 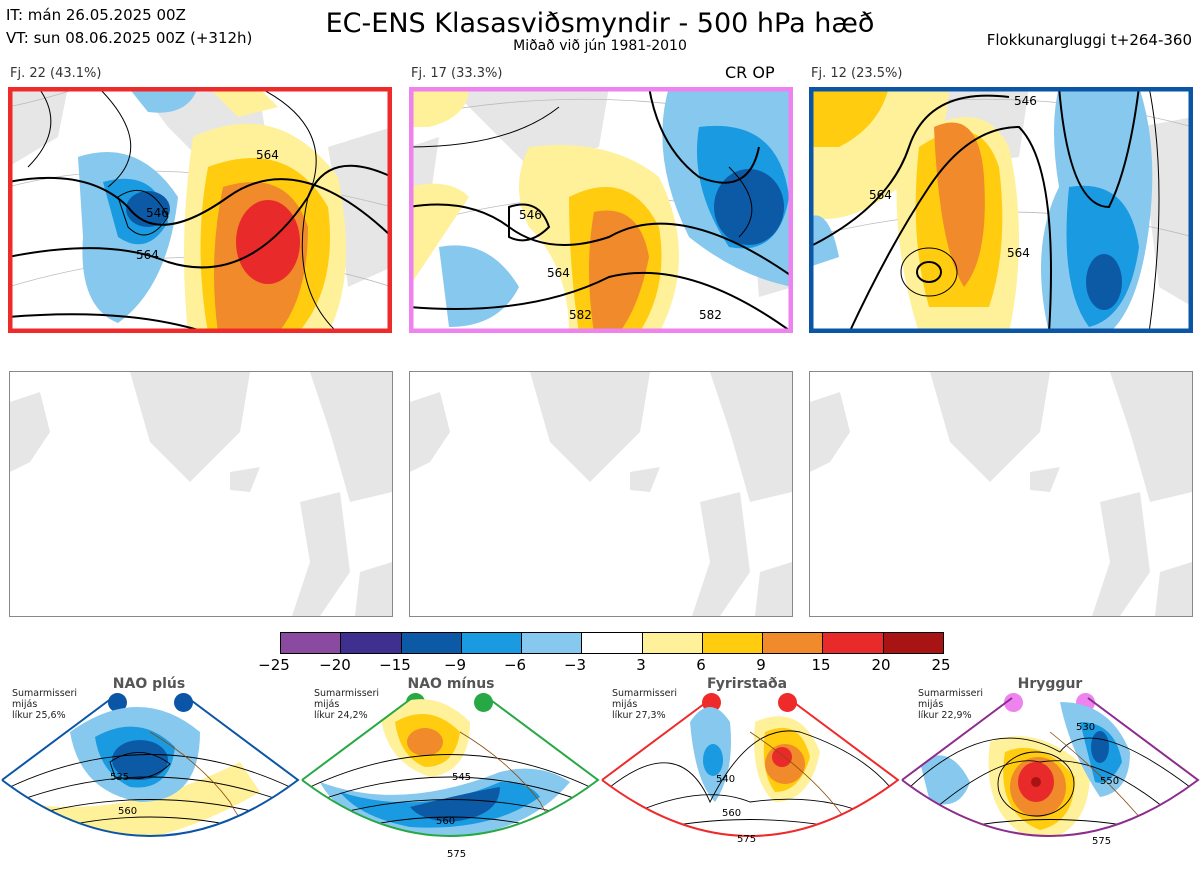 What do you see at coordinates (335, 665) in the screenshot?
I see `colorbar-tick: −20` at bounding box center [335, 665].